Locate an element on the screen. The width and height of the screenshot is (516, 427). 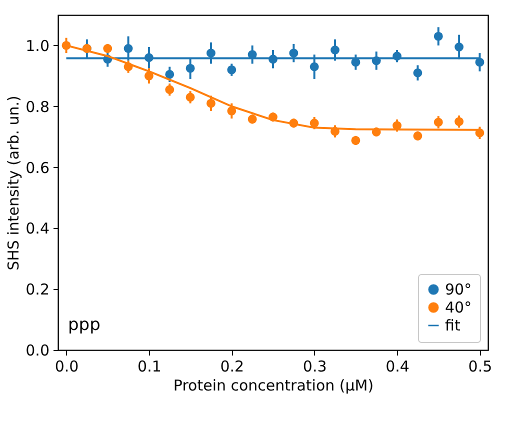
x-tick-label: 0.4 is located at coordinates (398, 367).